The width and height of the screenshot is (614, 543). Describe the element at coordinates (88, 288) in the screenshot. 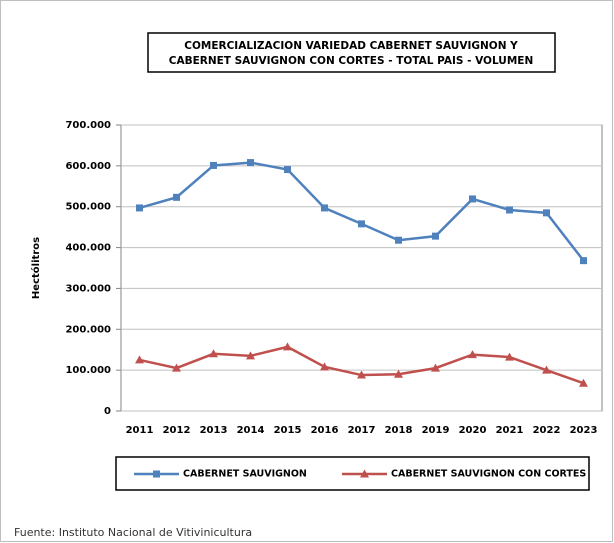

I see `y-tick-label: 300.000` at that location.